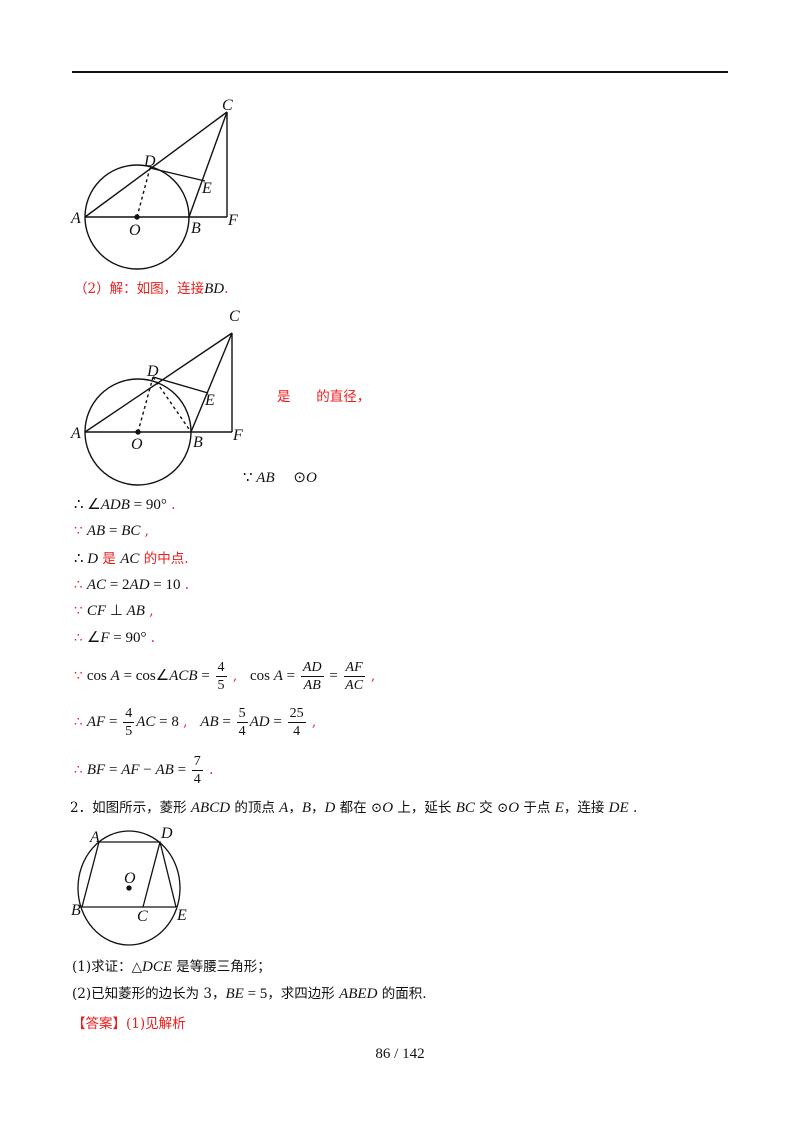 This screenshot has width=800, height=1132. Describe the element at coordinates (249, 994) in the screenshot. I see `text-line-part2: (2)已知菱形的边长为 3， BE = 5 ，求四边形 ABED 的面积.` at that location.